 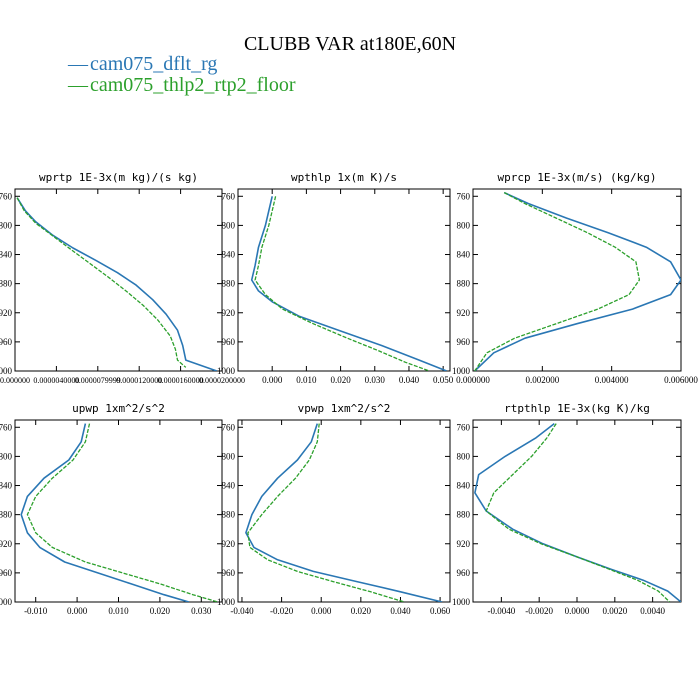 I want to click on x-tick-label: 0.004000, so click(x=612, y=380).